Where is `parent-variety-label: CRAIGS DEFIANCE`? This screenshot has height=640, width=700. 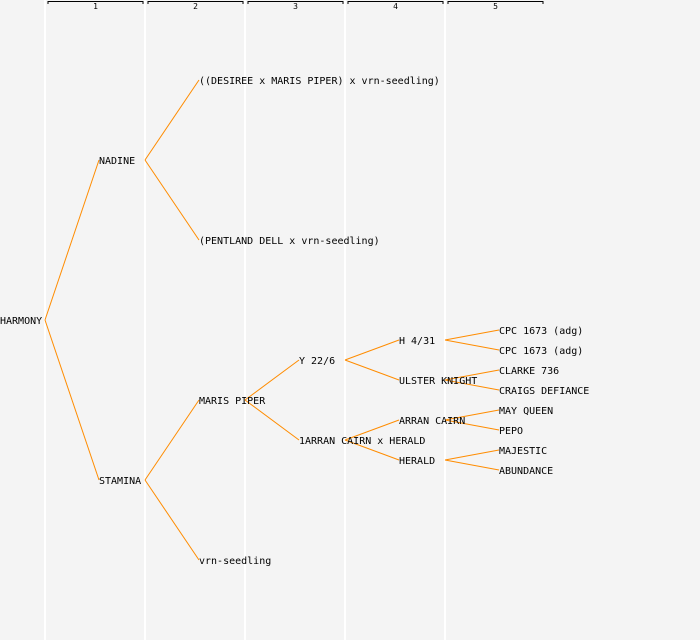
parent-variety-label: CRAIGS DEFIANCE is located at coordinates (544, 391).